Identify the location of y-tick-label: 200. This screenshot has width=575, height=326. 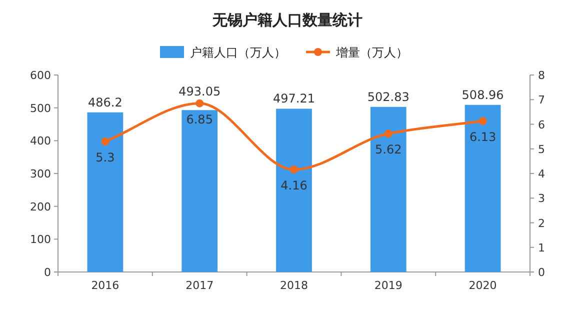
(40, 207).